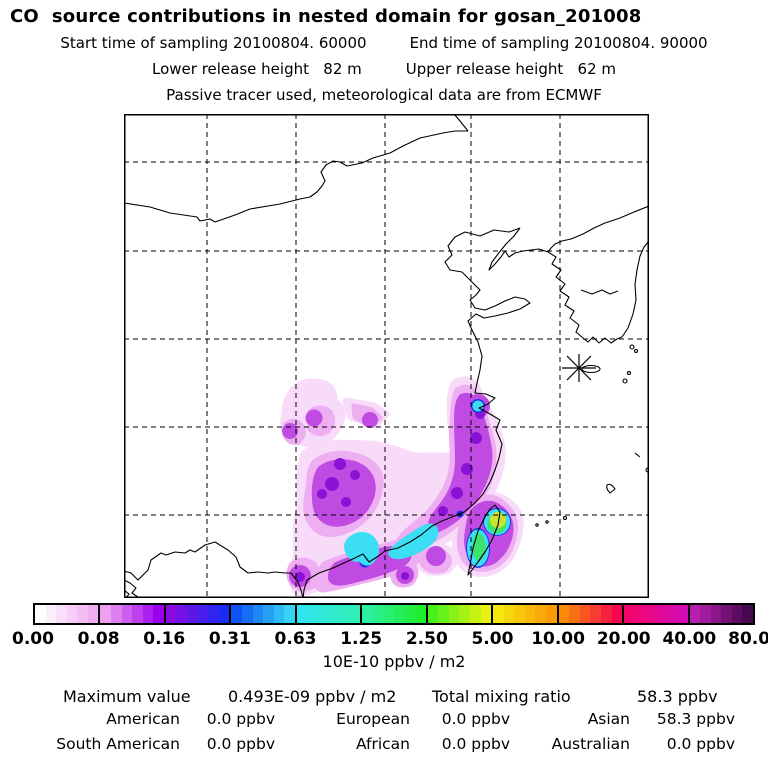 This screenshot has width=768, height=768. Describe the element at coordinates (635, 289) in the screenshot. I see `coastline-korea-east` at that location.